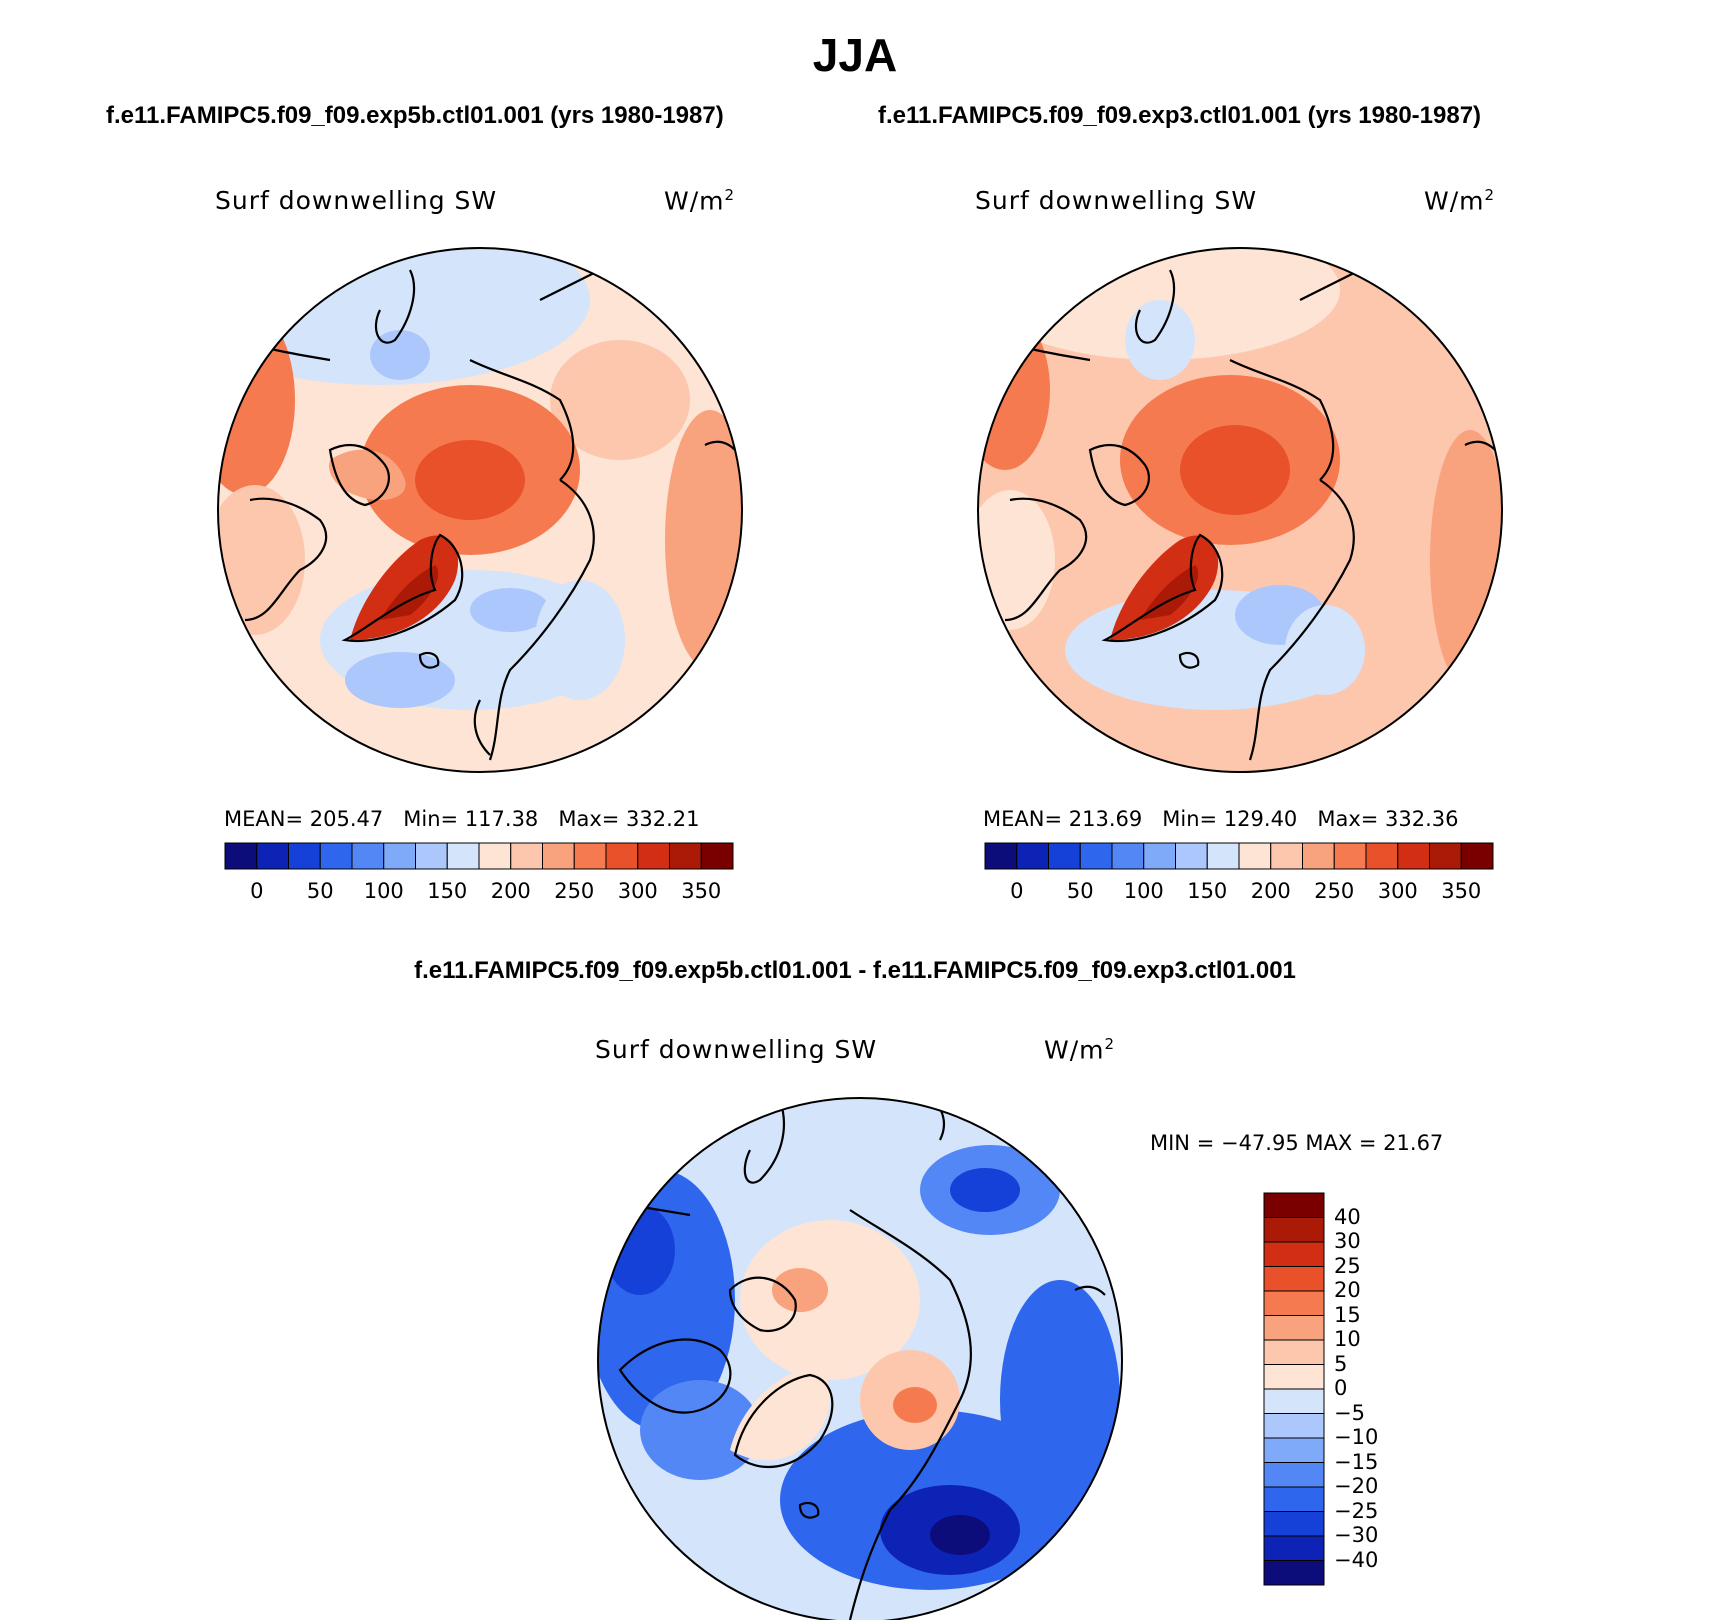 This screenshot has width=1710, height=1620. Describe the element at coordinates (736, 1049) in the screenshot. I see `diff-variable-label: Surf downwelling SW` at that location.